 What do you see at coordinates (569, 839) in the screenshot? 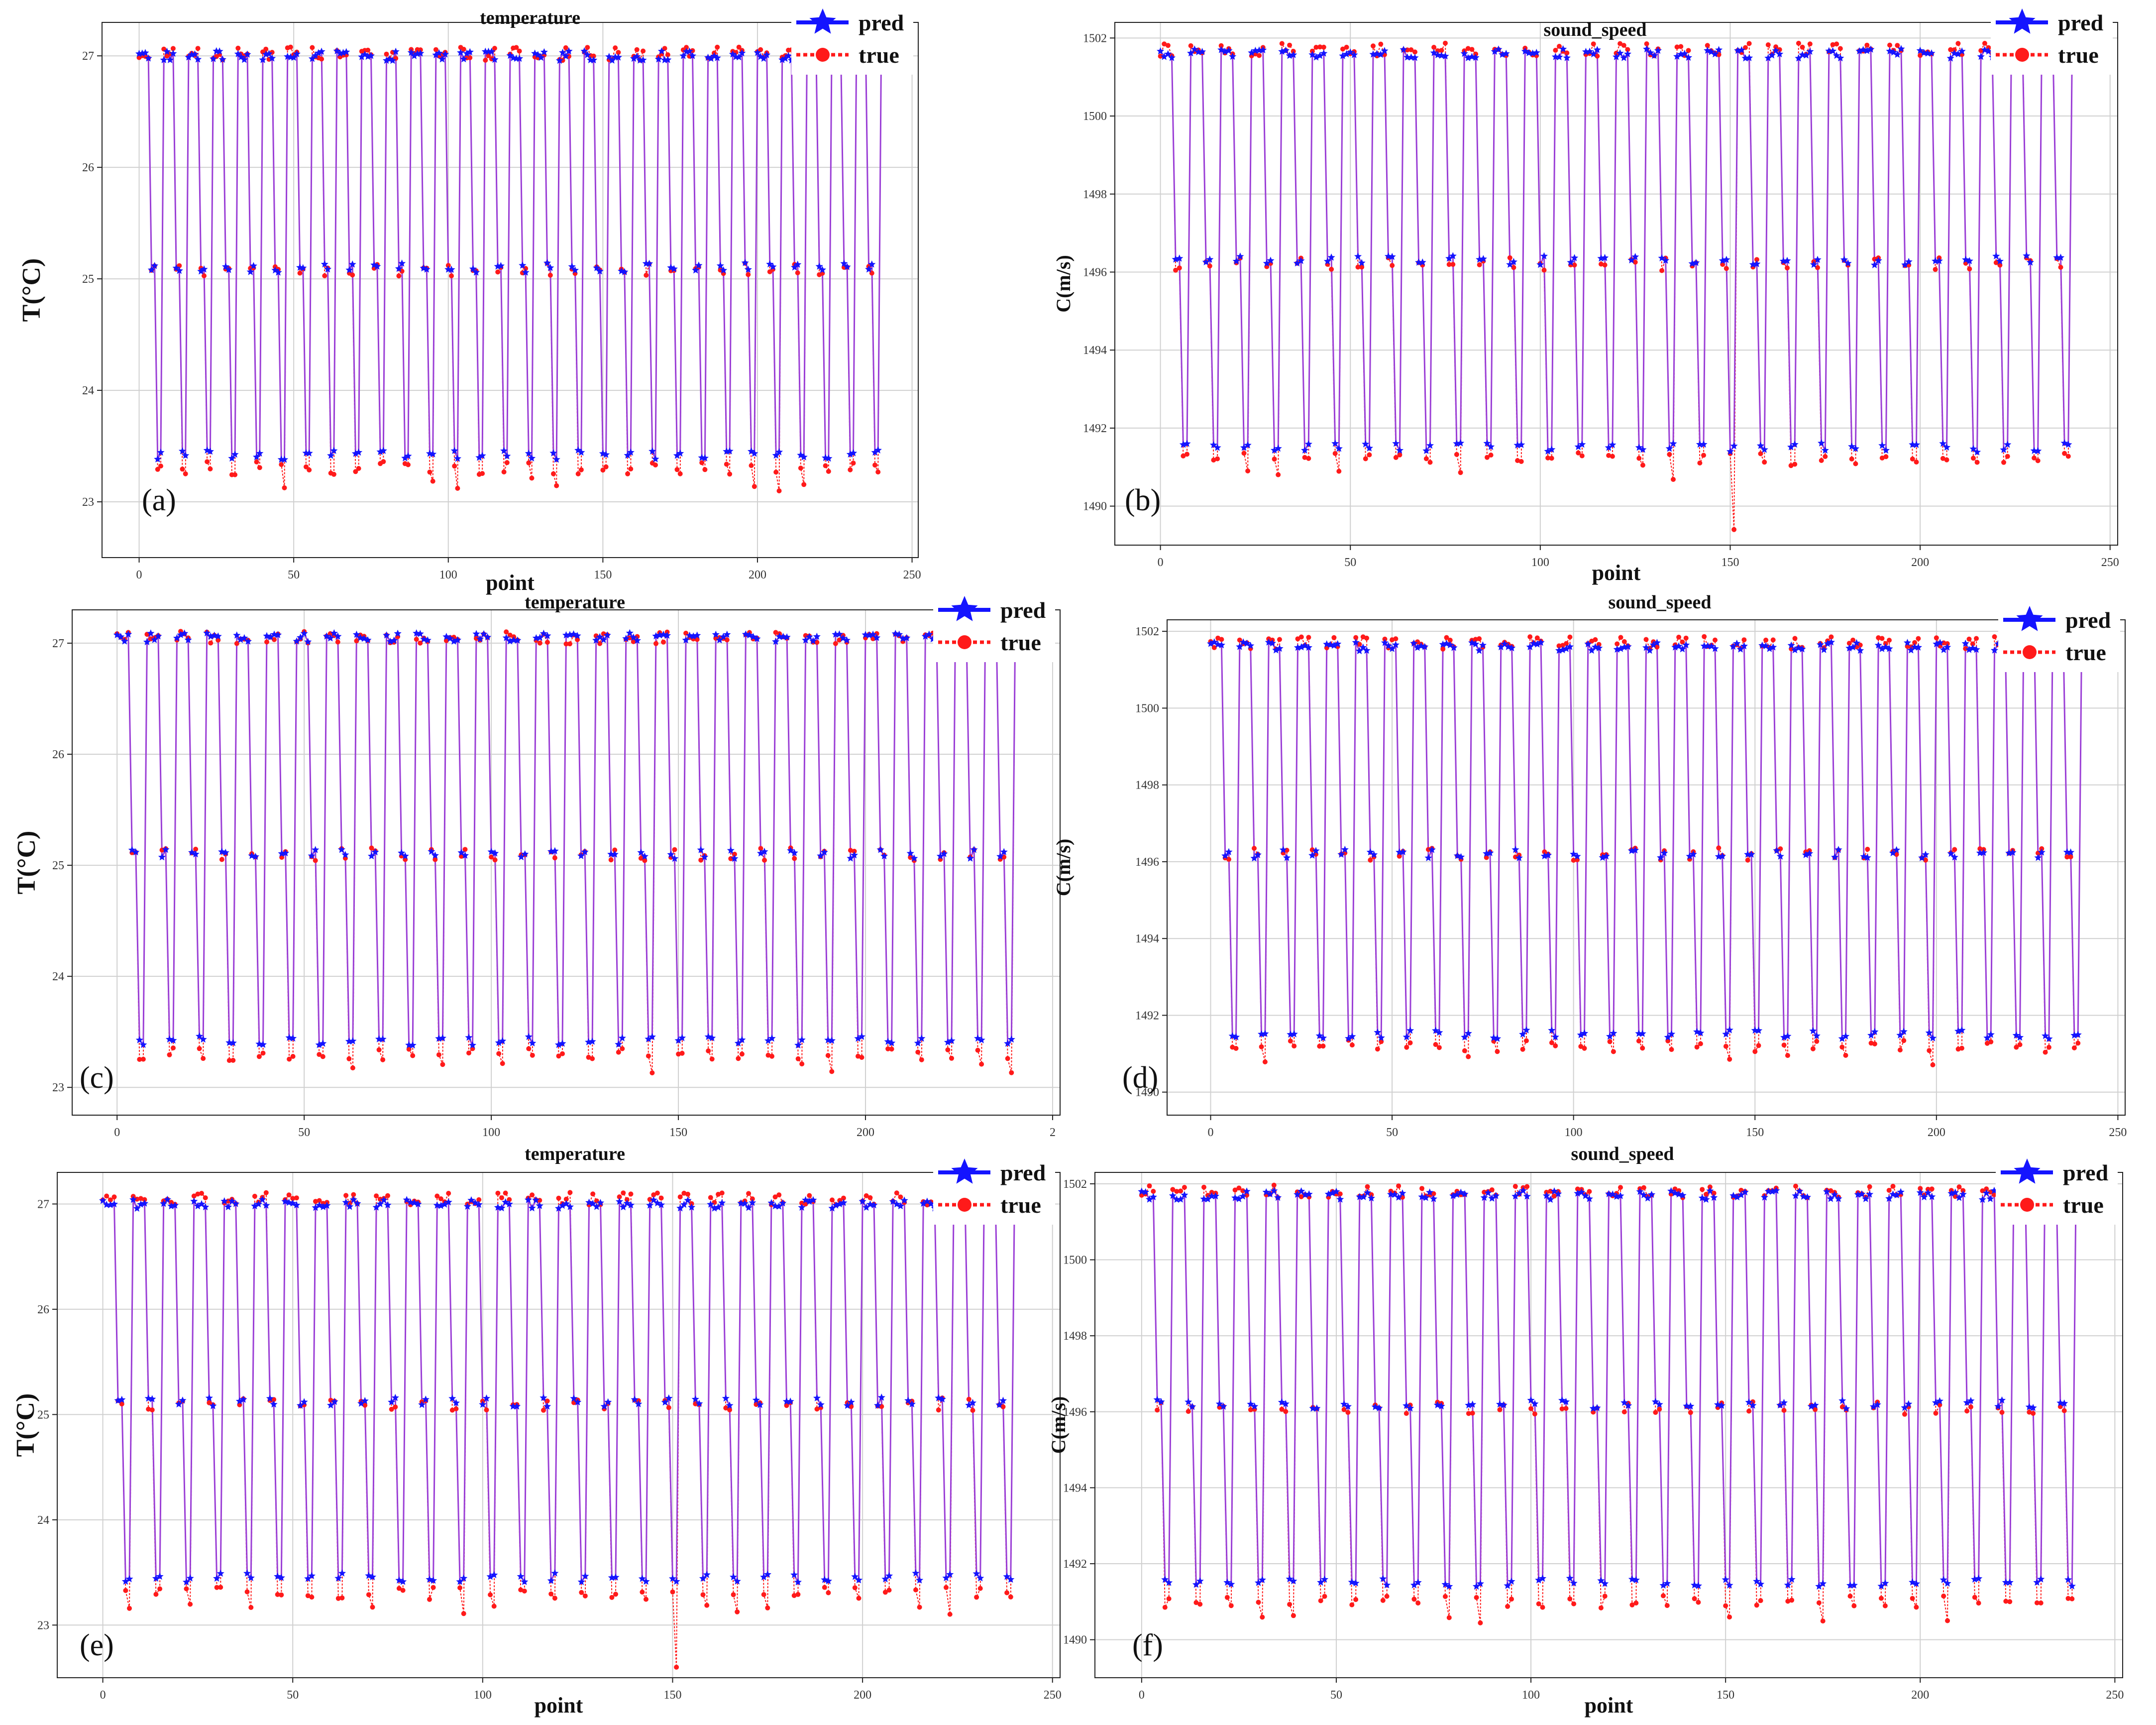
I see `pred-series-line` at bounding box center [569, 839].